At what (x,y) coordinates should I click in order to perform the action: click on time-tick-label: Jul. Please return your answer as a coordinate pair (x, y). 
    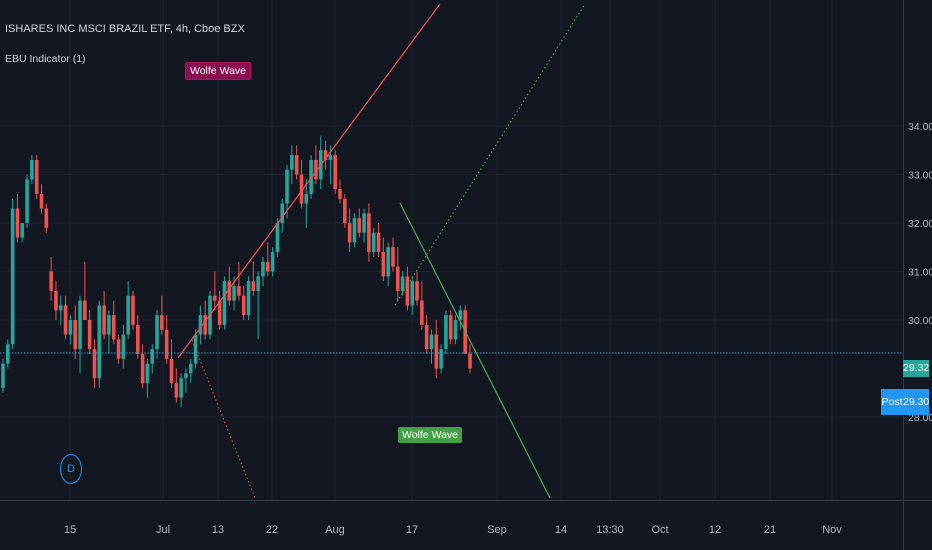
    Looking at the image, I should click on (163, 530).